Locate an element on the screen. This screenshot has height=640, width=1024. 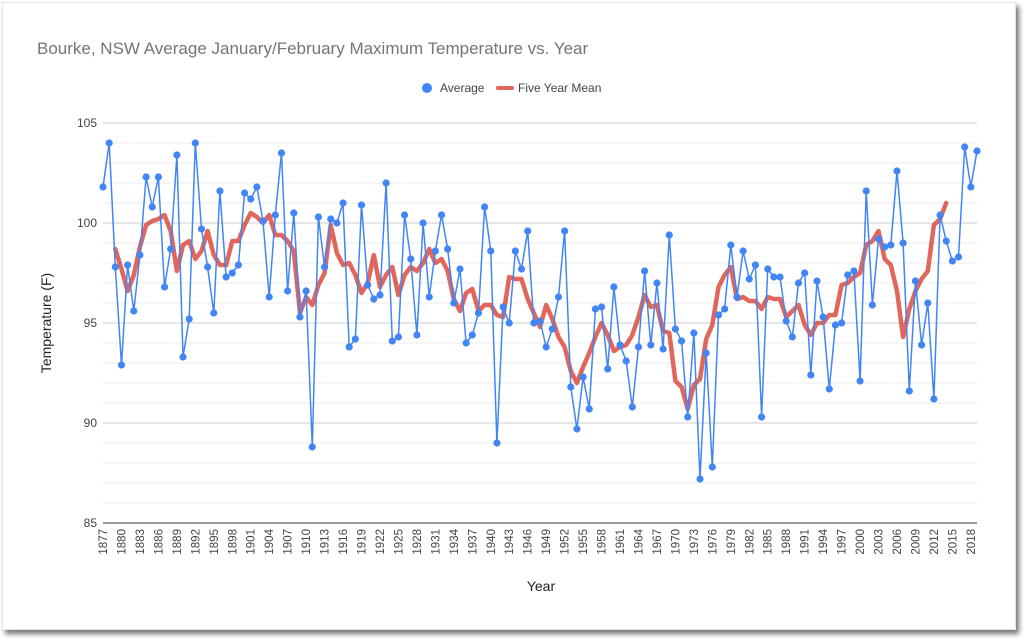
x-tick-label: 1889 is located at coordinates (178, 542).